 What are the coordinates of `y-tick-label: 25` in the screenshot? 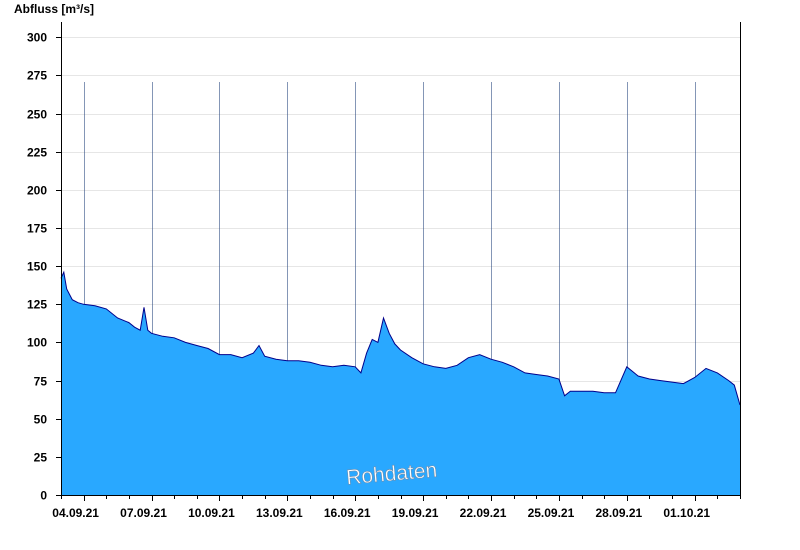 It's located at (41, 458).